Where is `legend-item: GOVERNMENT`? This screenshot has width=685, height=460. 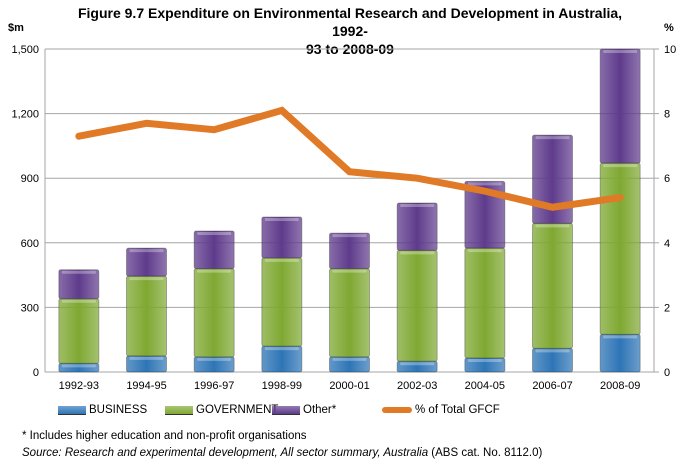 legend-item: GOVERNMENT is located at coordinates (221, 410).